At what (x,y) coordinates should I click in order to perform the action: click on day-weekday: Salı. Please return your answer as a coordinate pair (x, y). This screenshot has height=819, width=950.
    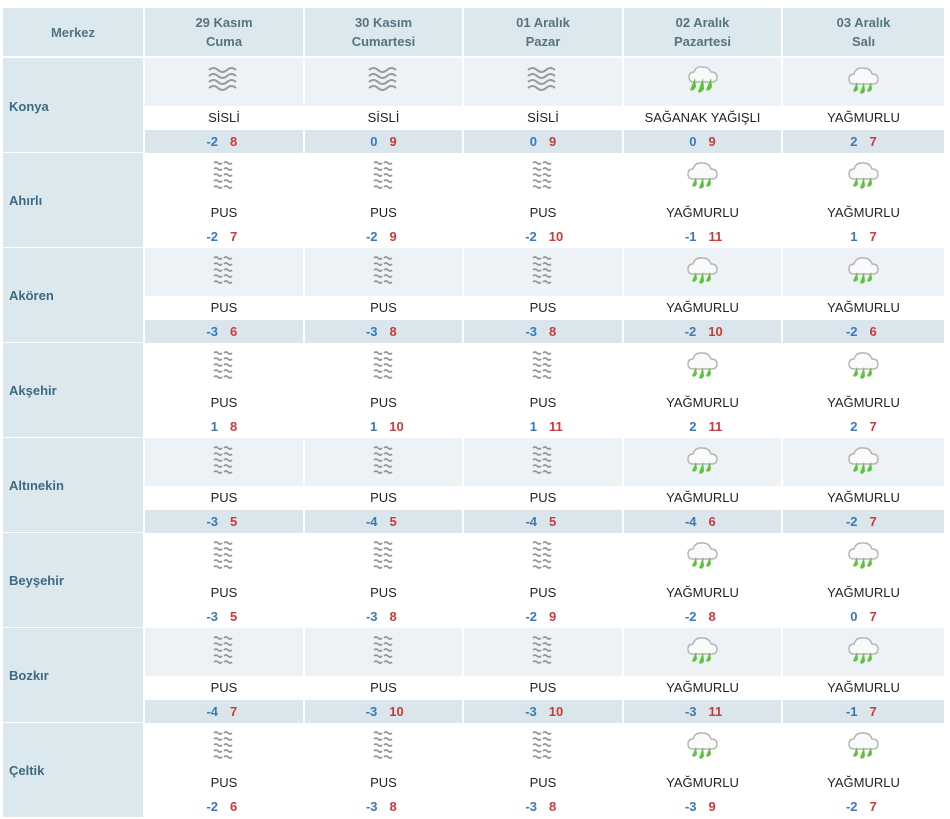
    Looking at the image, I should click on (863, 41).